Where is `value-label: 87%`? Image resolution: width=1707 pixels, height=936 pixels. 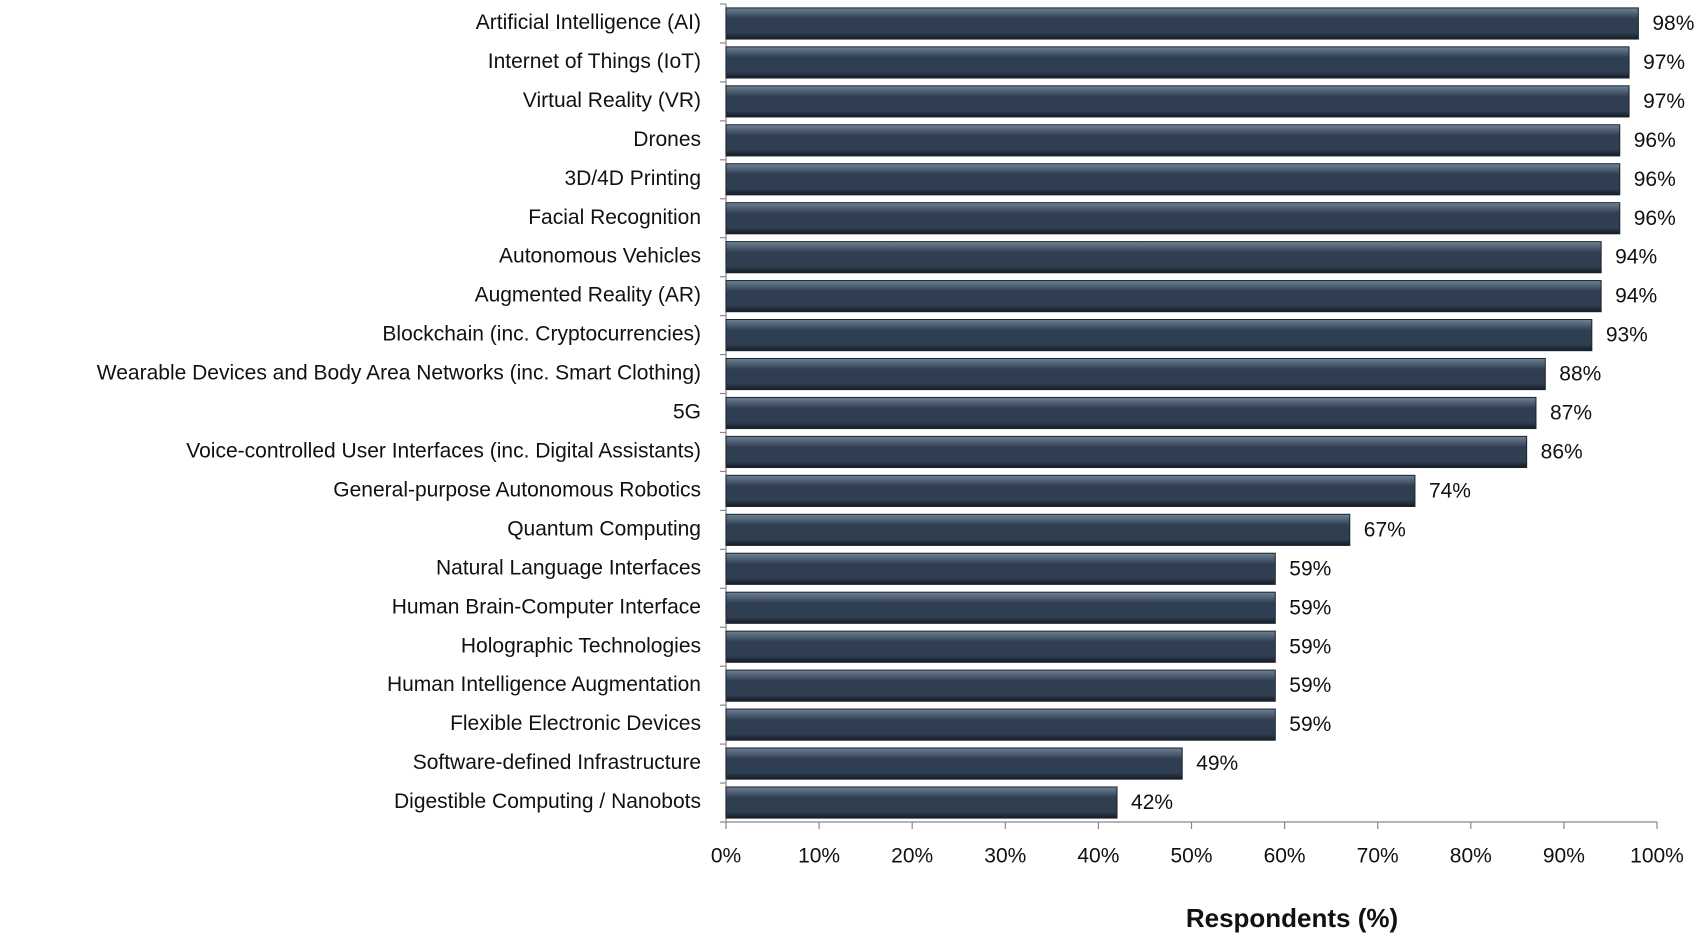
value-label: 87% is located at coordinates (1571, 413).